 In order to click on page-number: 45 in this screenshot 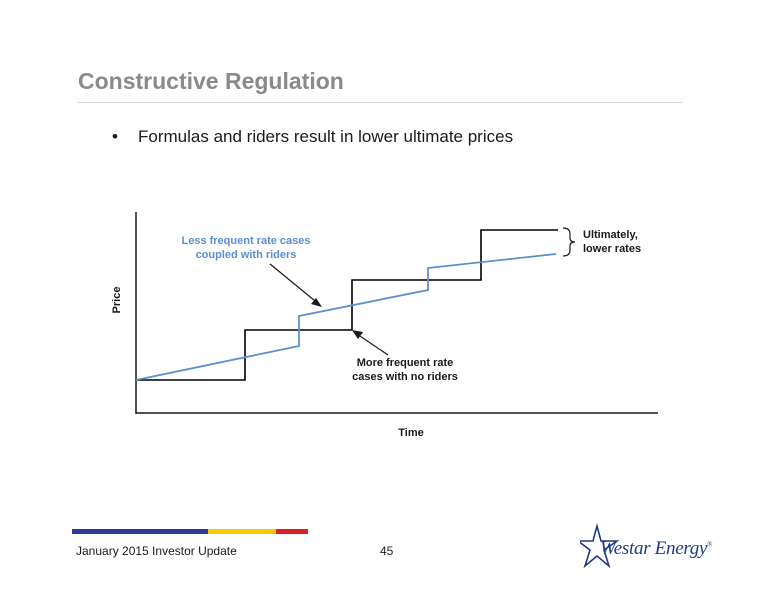, I will do `click(387, 551)`.